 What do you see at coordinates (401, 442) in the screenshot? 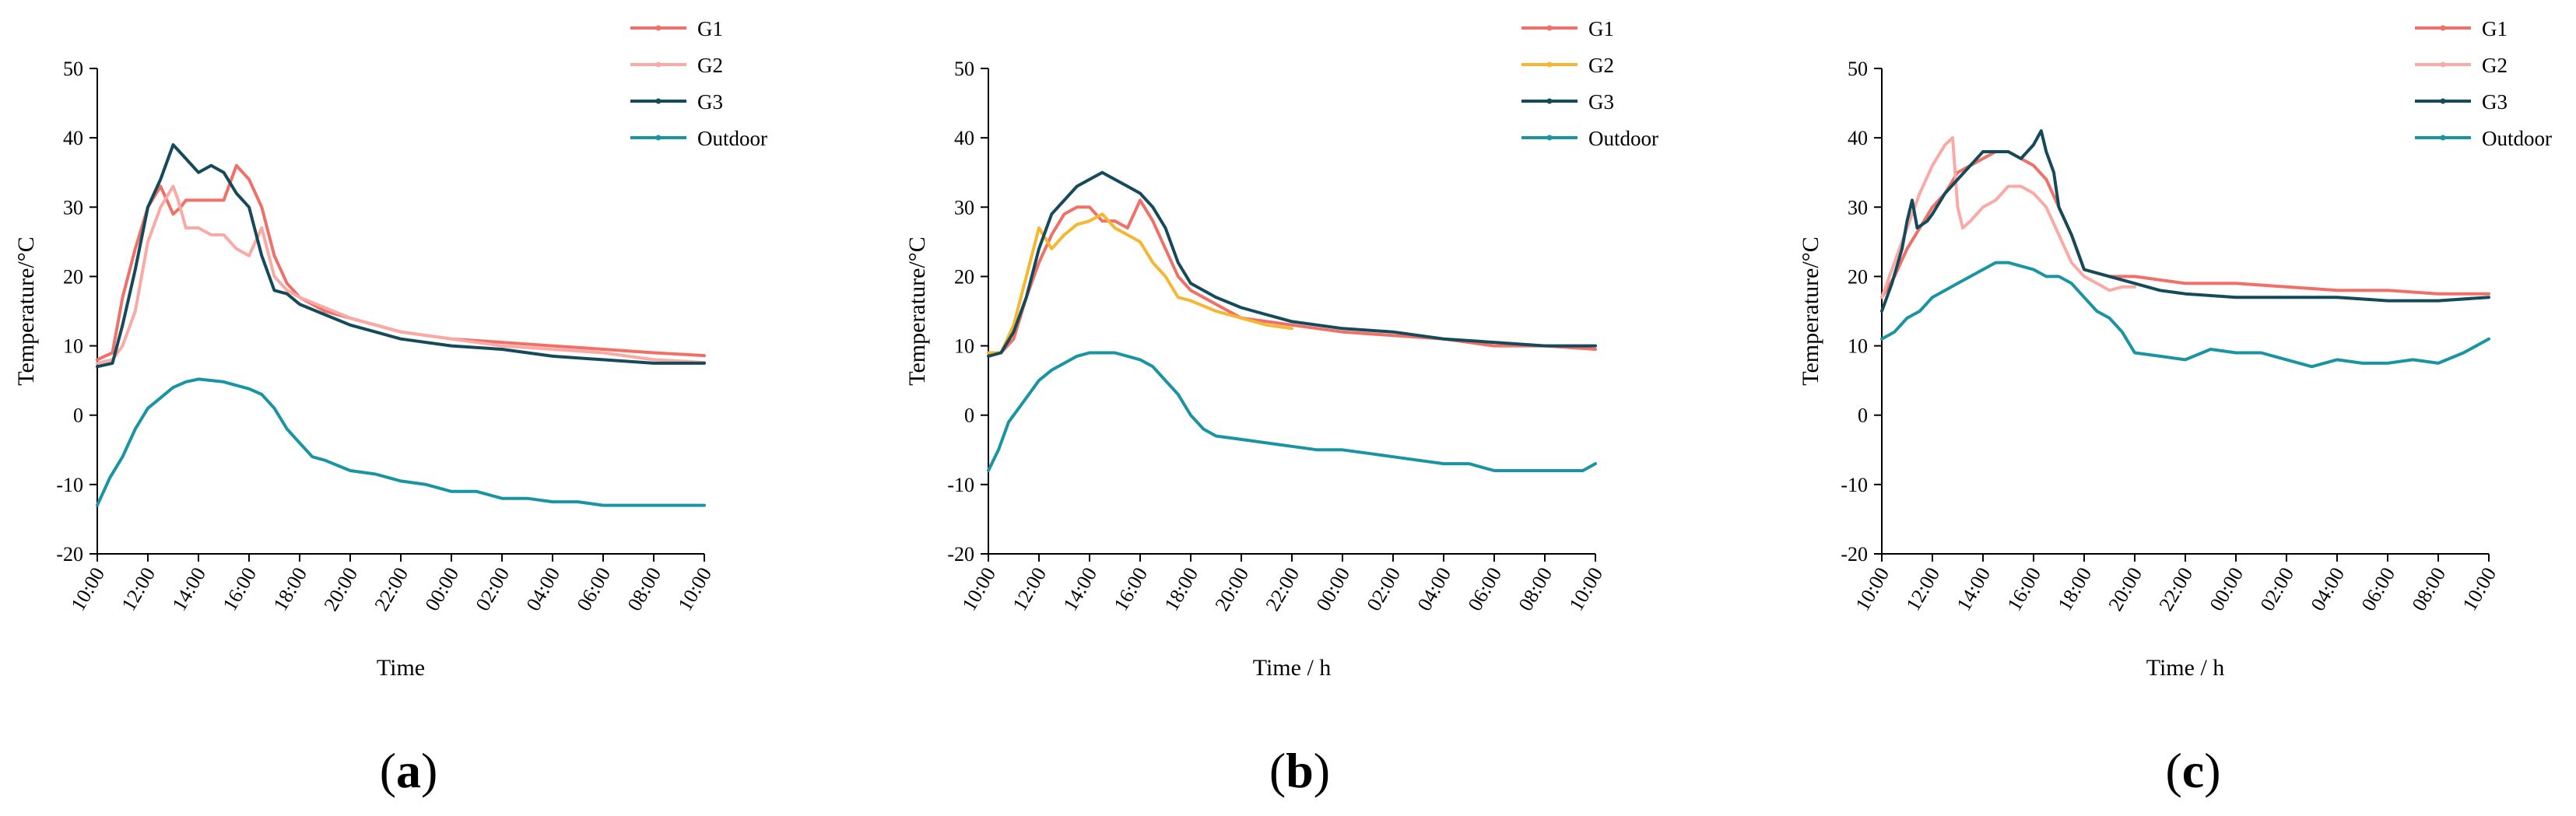
I see `series-line-outdoor` at bounding box center [401, 442].